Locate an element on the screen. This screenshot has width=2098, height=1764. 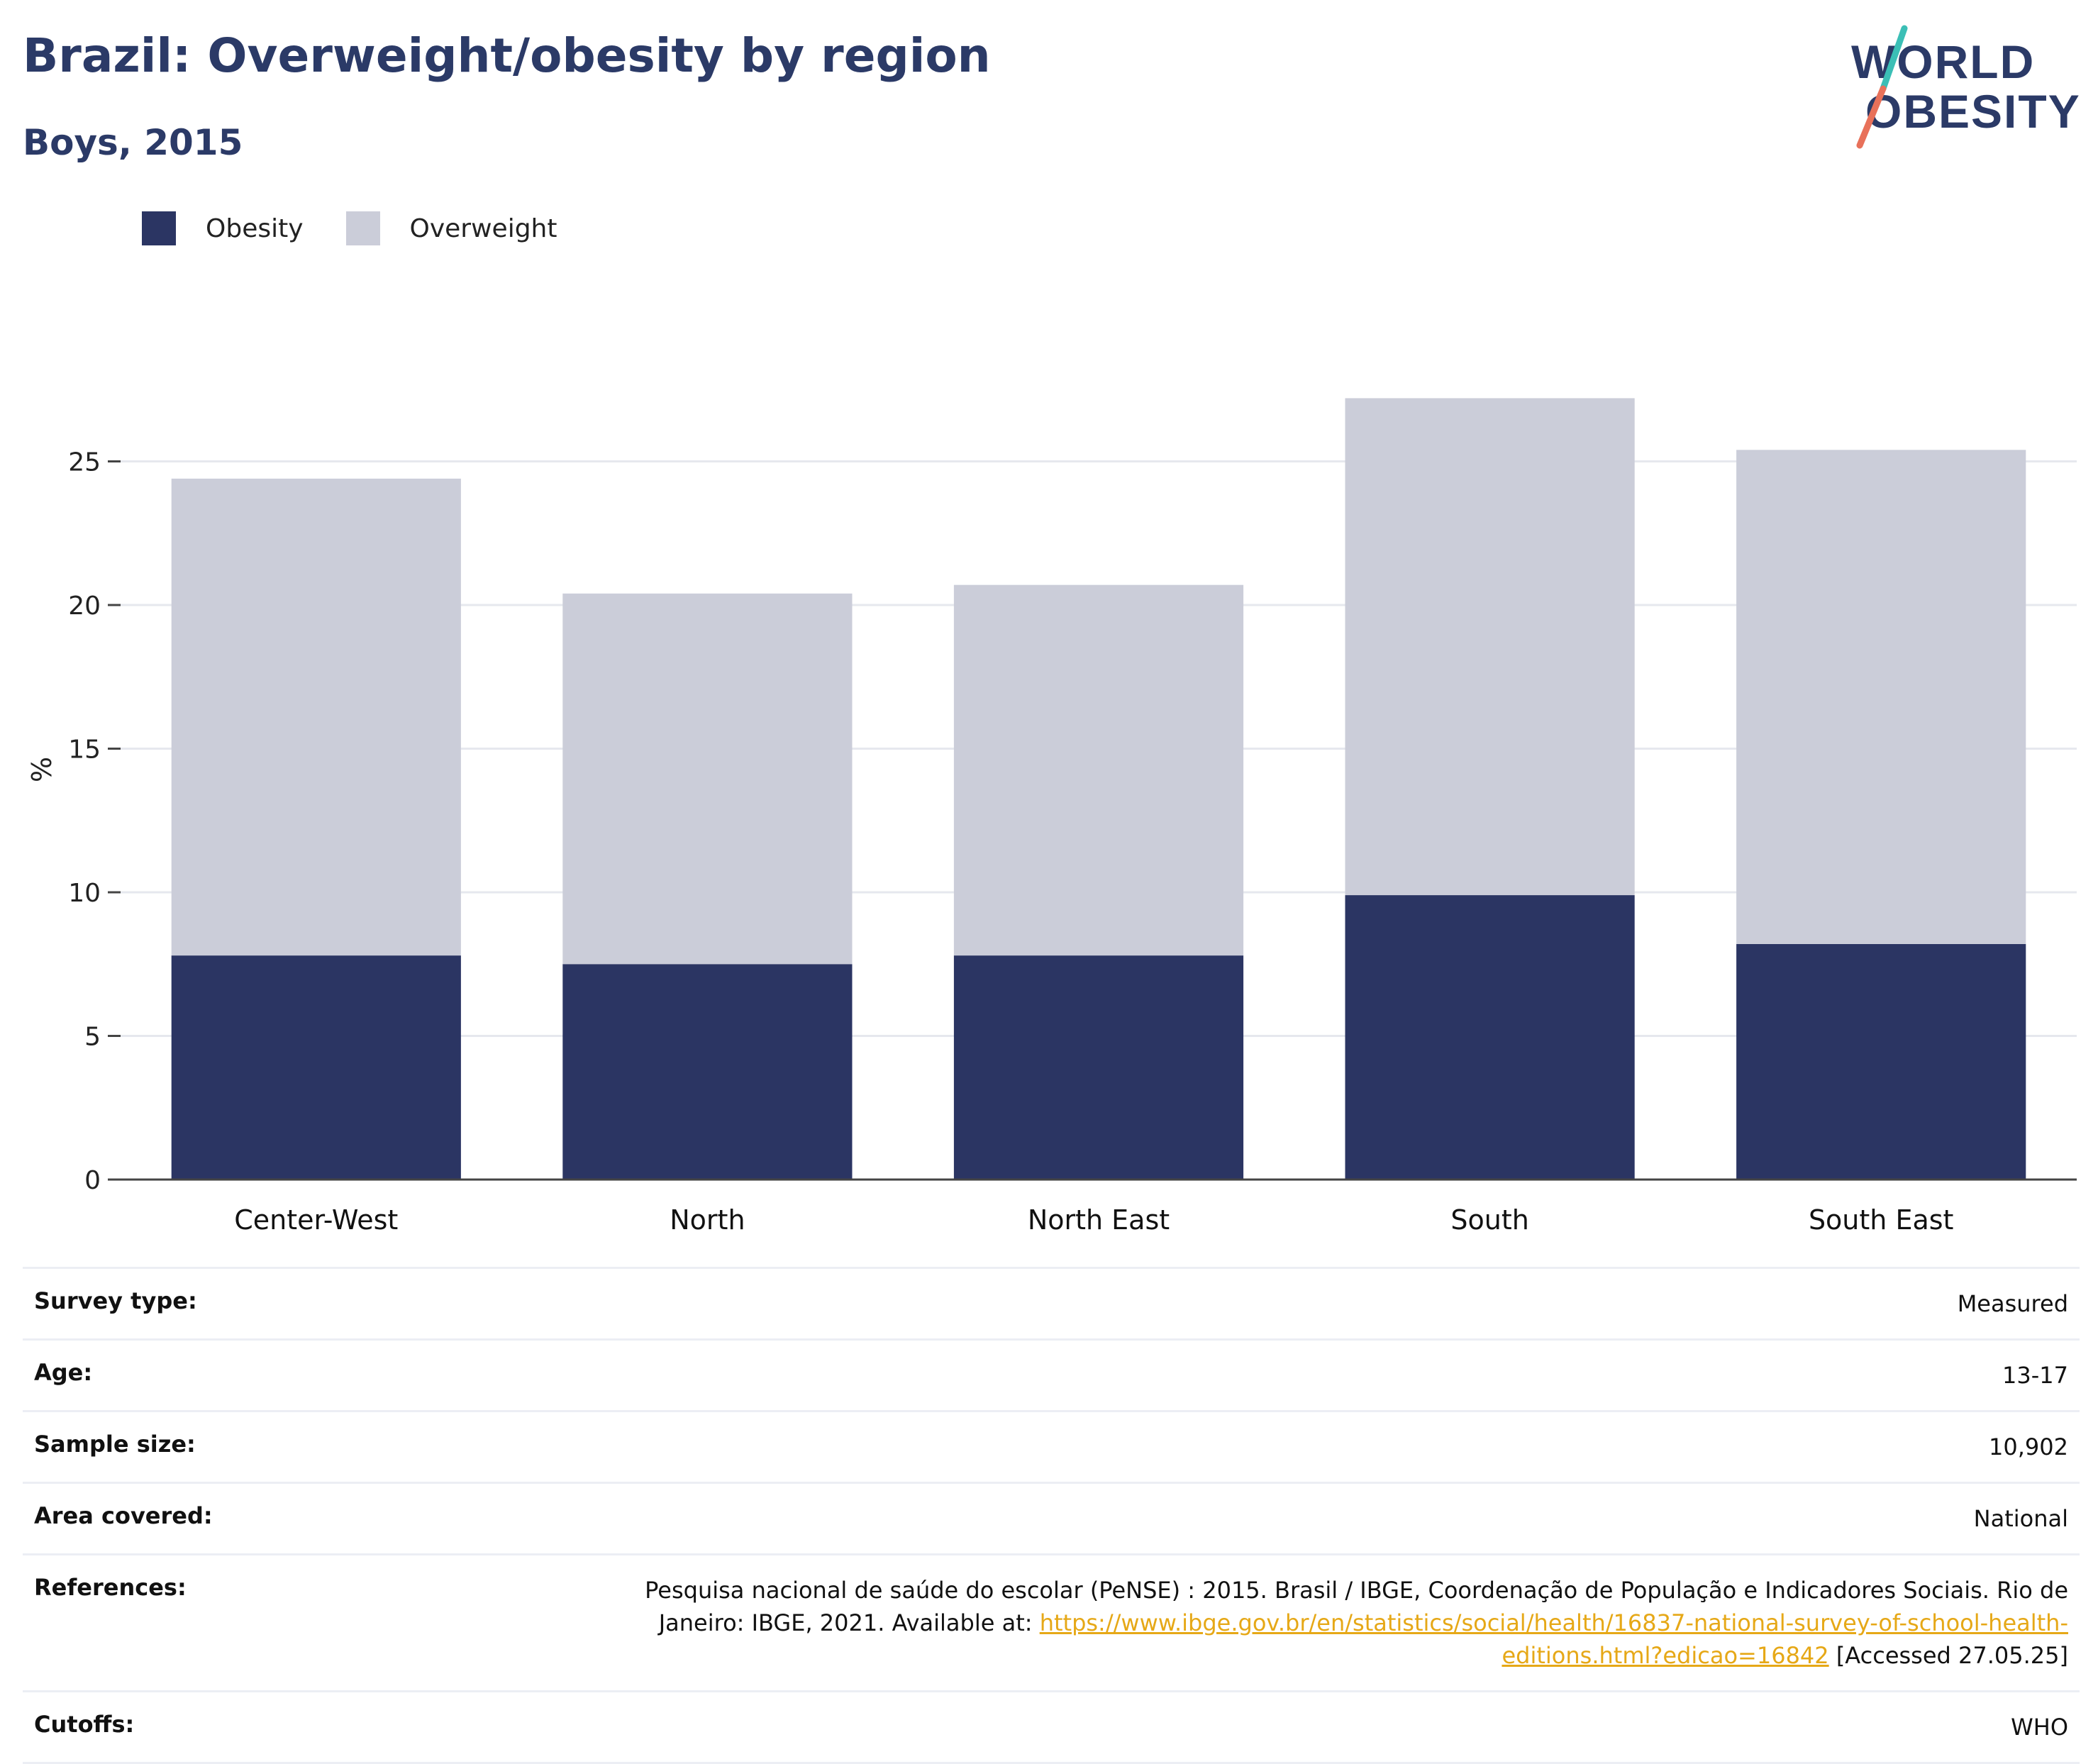
sample-size-label: Sample size: is located at coordinates (115, 1445).